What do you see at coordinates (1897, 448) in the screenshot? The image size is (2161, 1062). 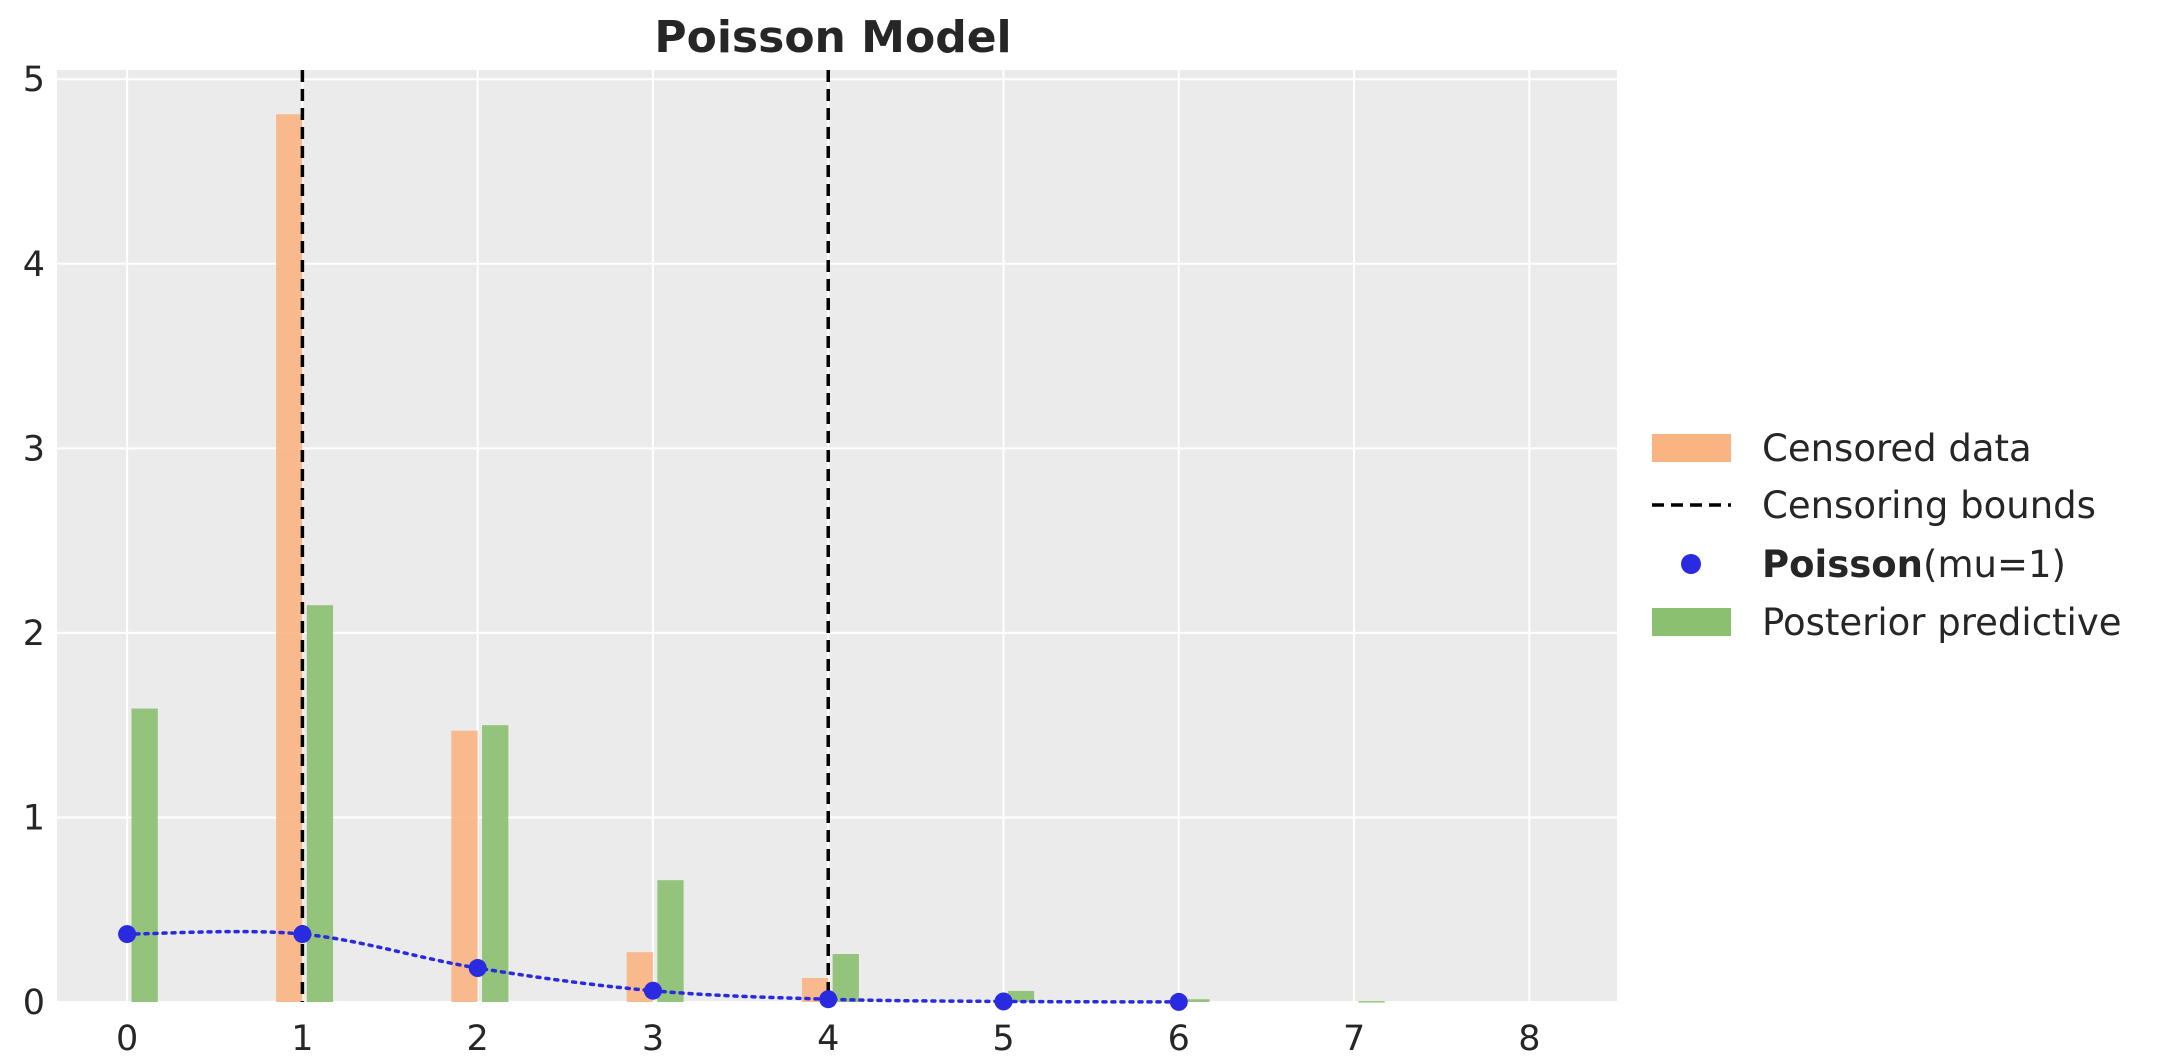 I see `legend-label-censored-data: Censored data` at bounding box center [1897, 448].